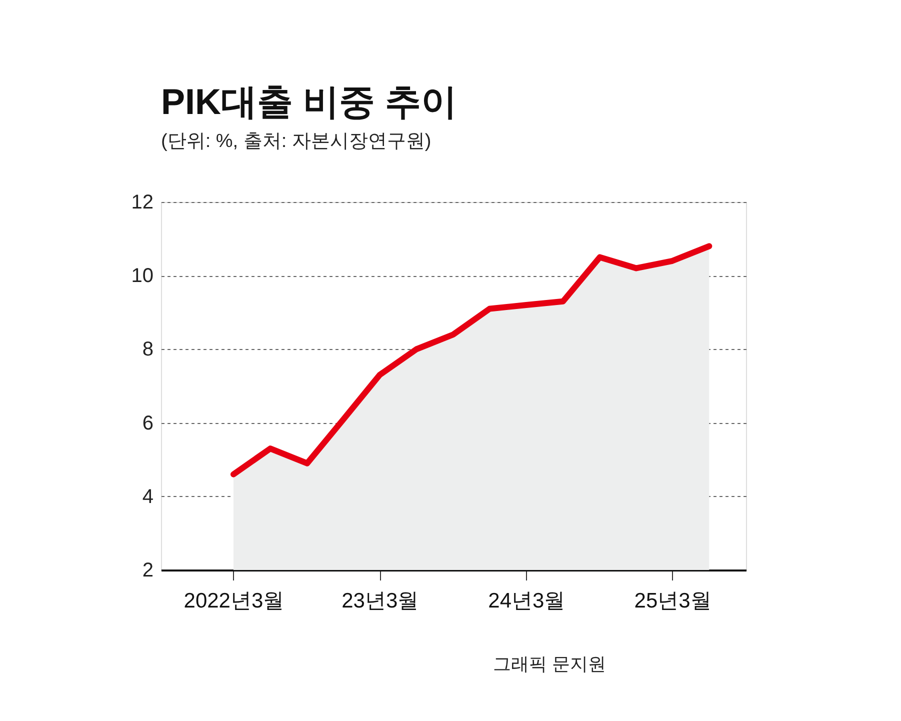 Image resolution: width=901 pixels, height=721 pixels. Describe the element at coordinates (148, 423) in the screenshot. I see `y-tick-label: 6` at that location.